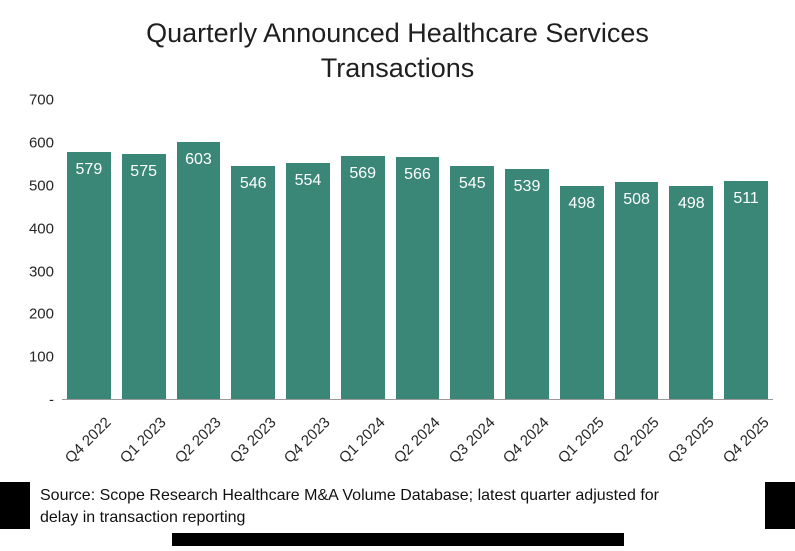 Image resolution: width=795 pixels, height=551 pixels. I want to click on x-tick-label: Q1 2024, so click(362, 440).